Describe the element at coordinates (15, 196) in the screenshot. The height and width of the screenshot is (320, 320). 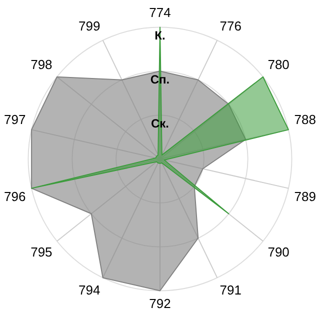
I see `spoke-label: 796` at that location.